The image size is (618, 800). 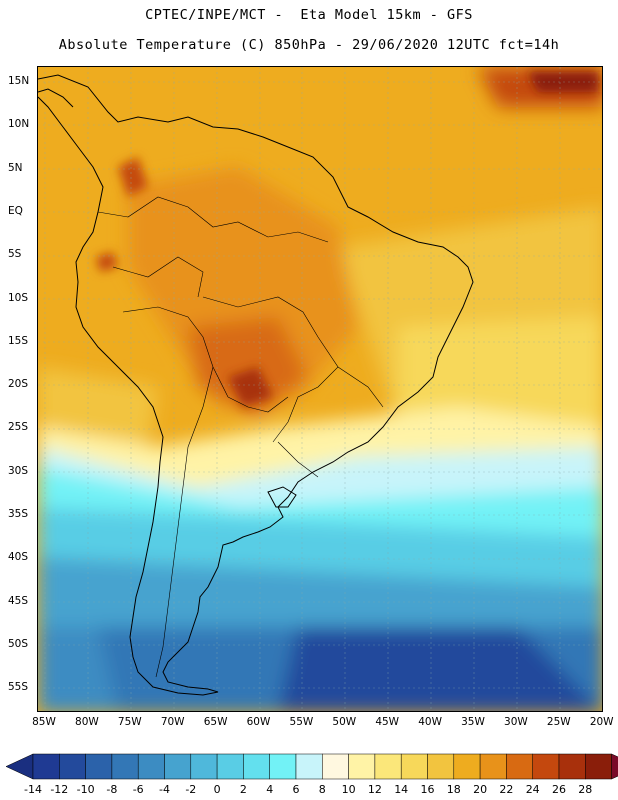 I want to click on colorbar-tick-label: 0, so click(x=217, y=789).